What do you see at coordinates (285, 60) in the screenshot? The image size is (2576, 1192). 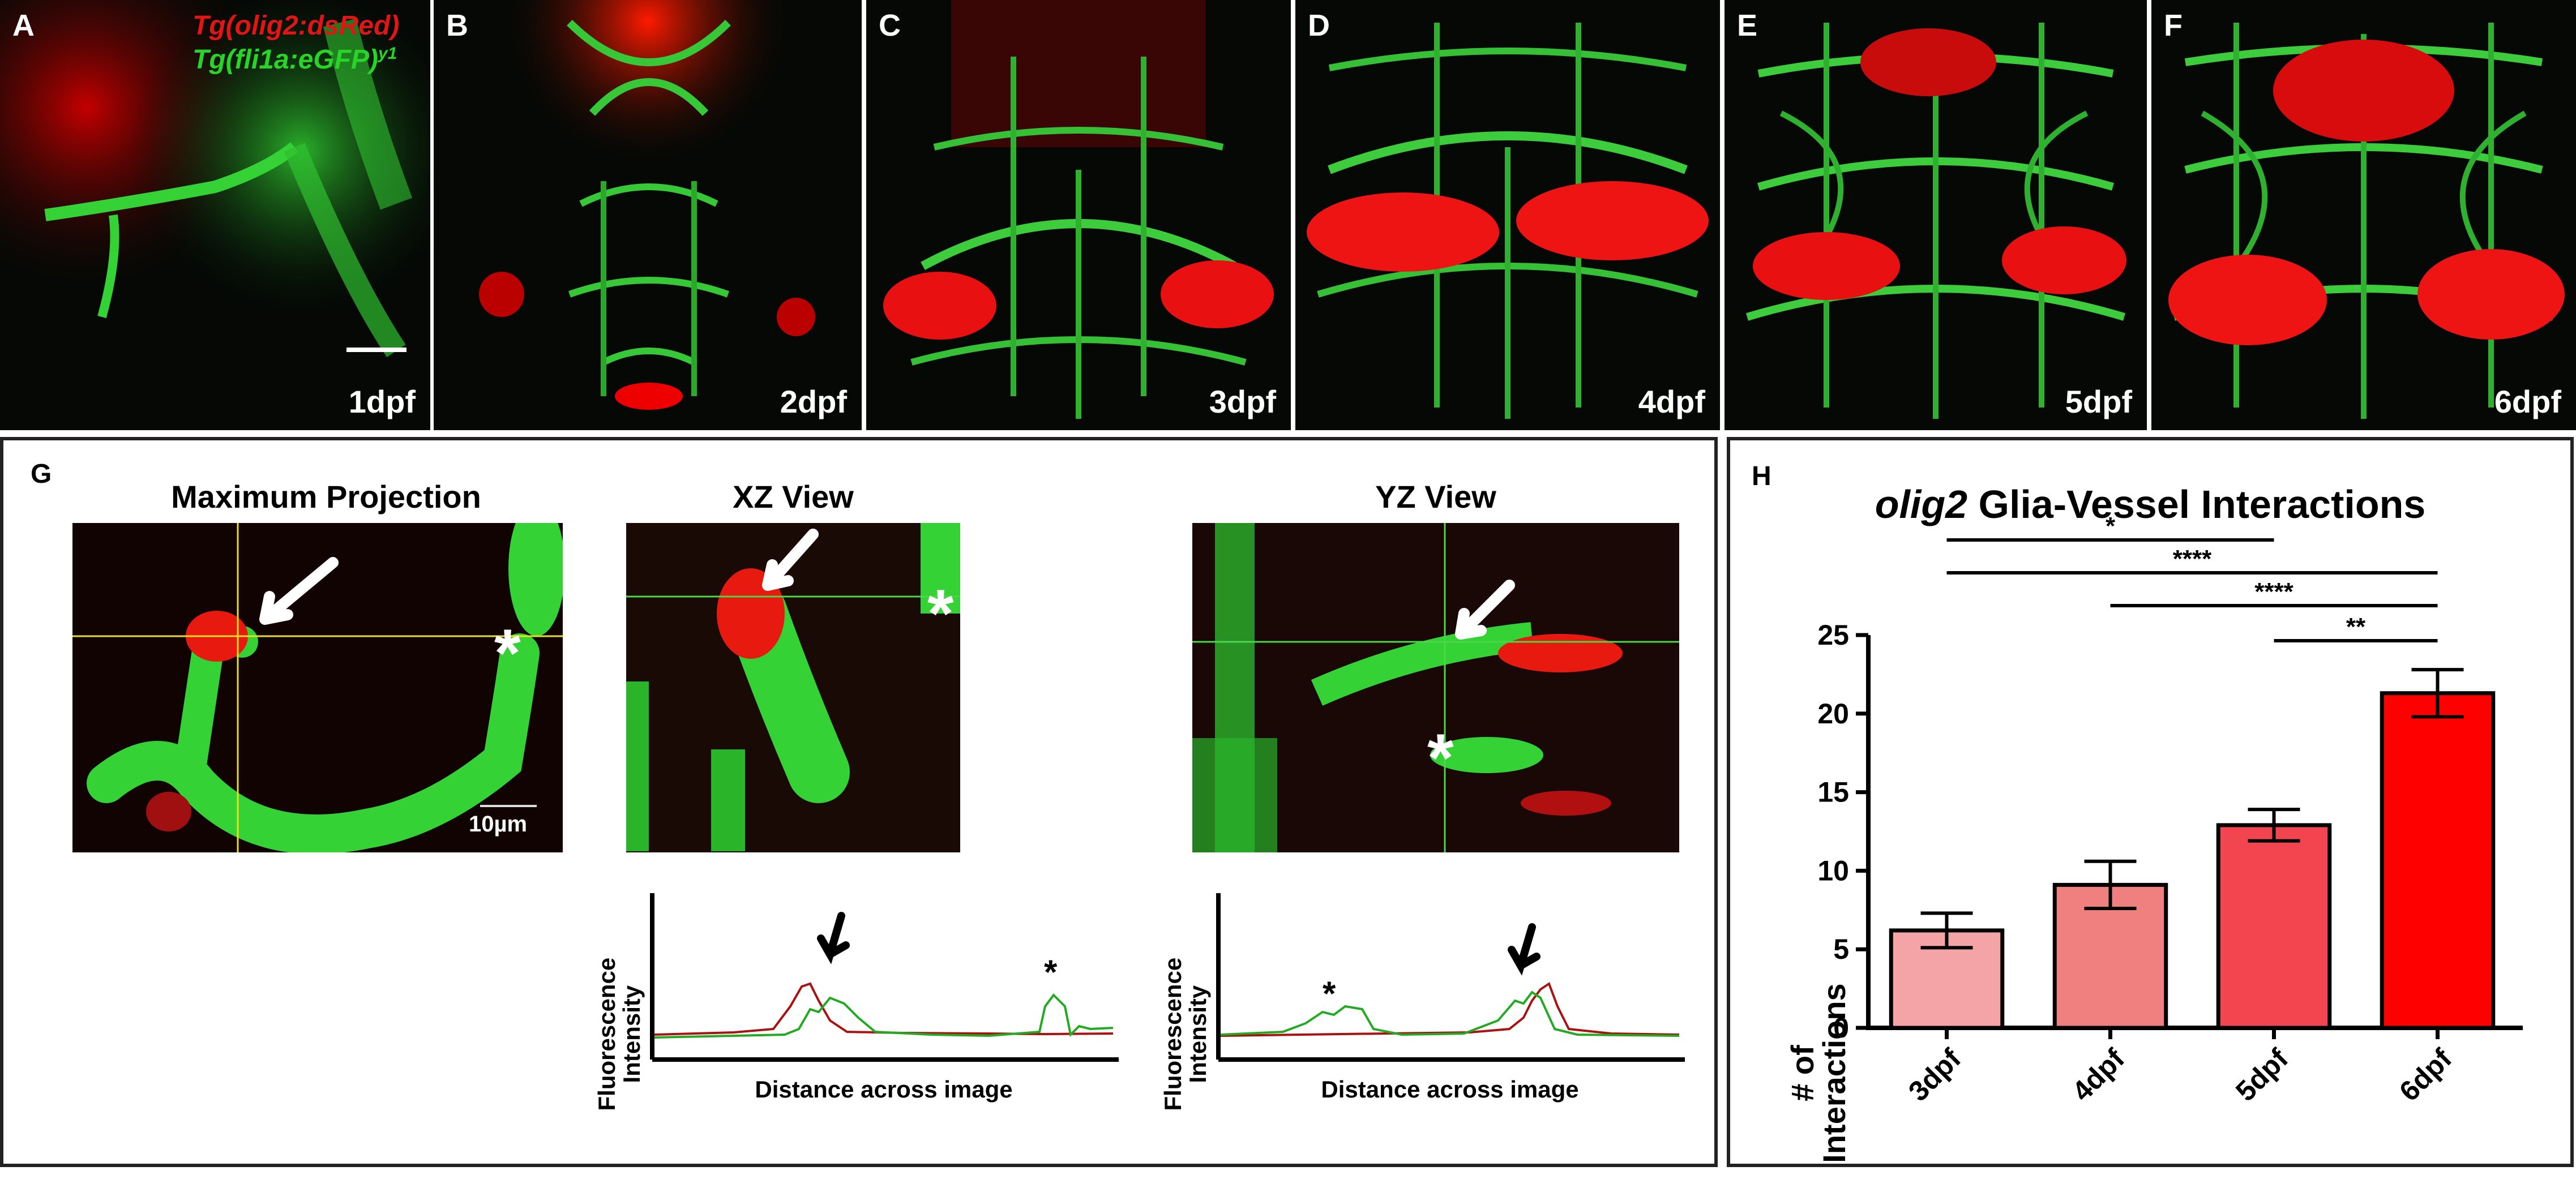 I see `legend-fli1a-text: Tg(fli1a:eGFP)` at bounding box center [285, 60].